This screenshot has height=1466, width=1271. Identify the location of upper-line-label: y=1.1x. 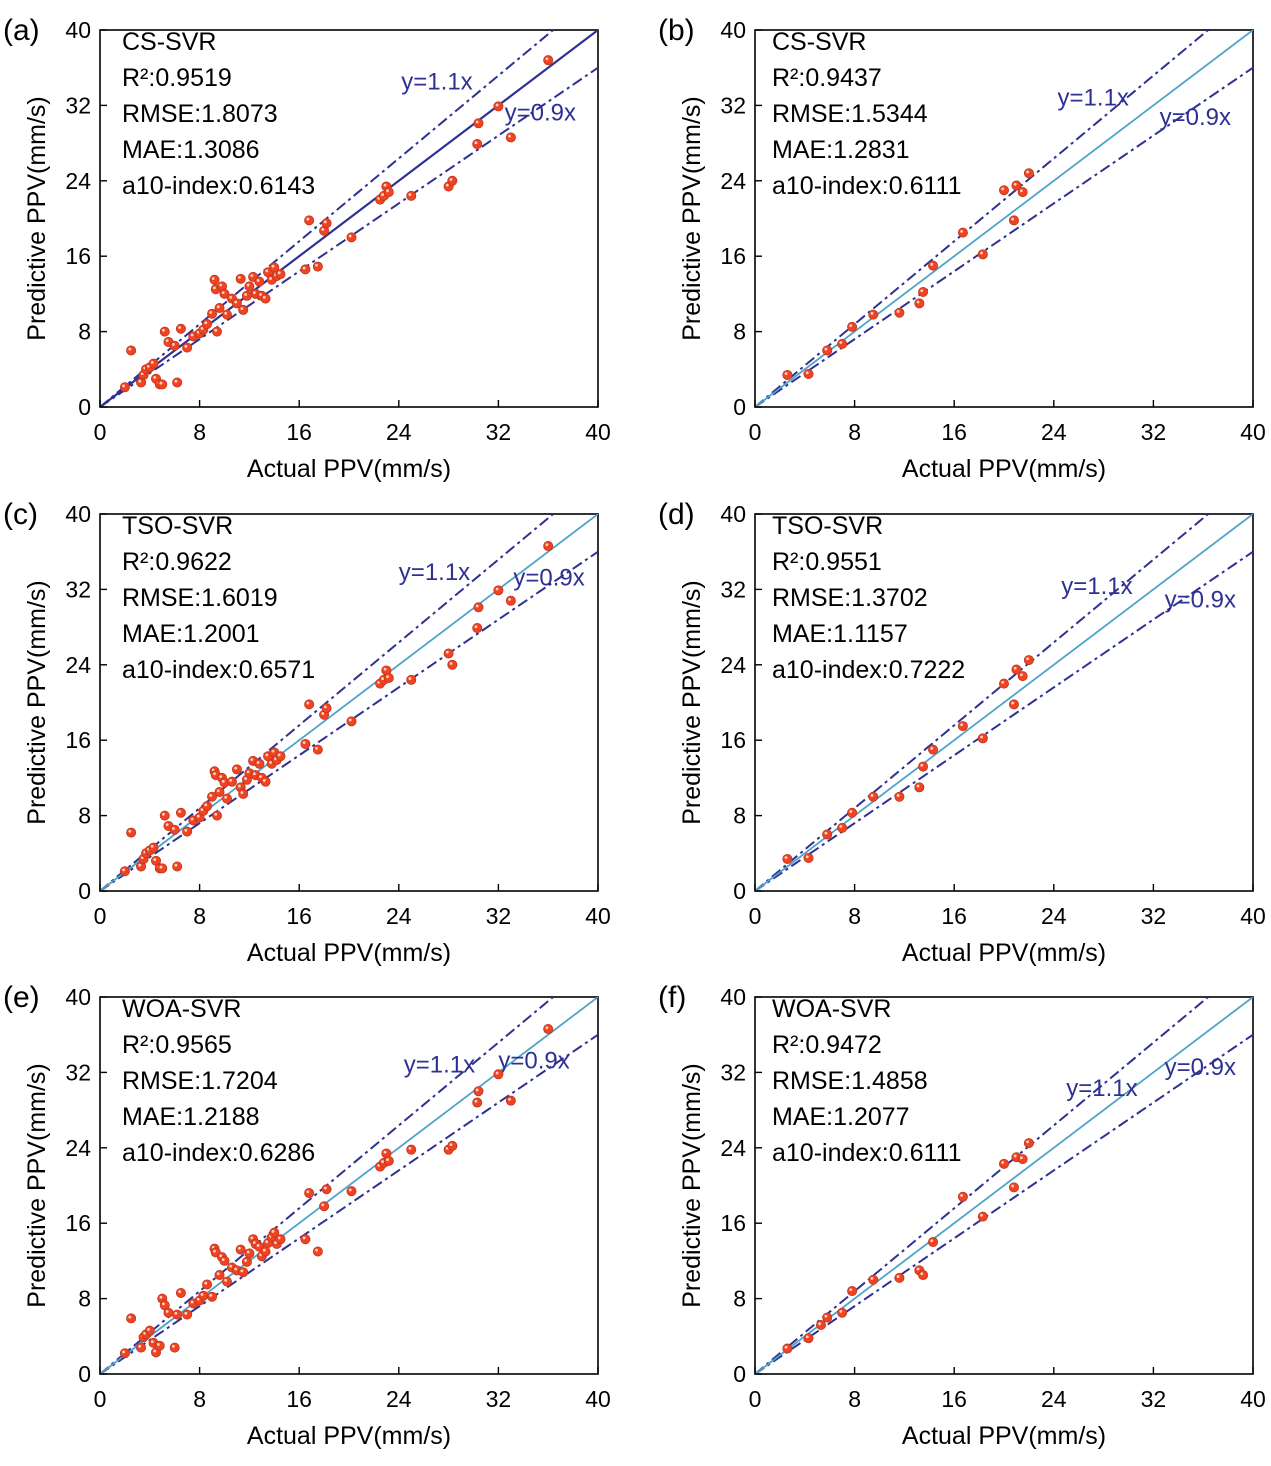
(1093, 97).